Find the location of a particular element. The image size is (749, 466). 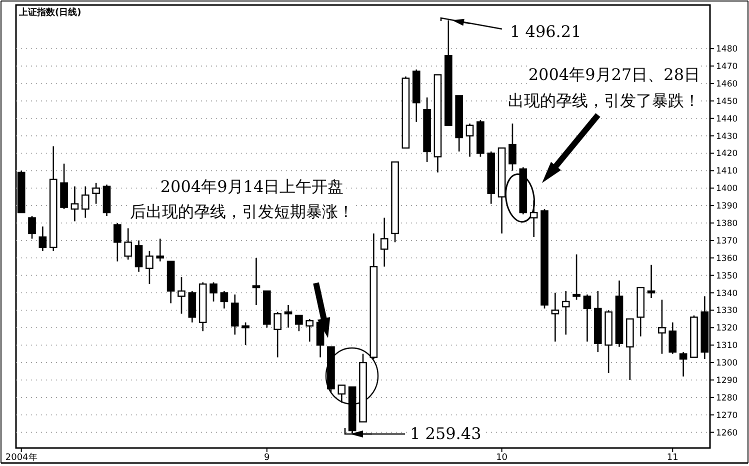

y-tick-label: 1320 is located at coordinates (727, 329).